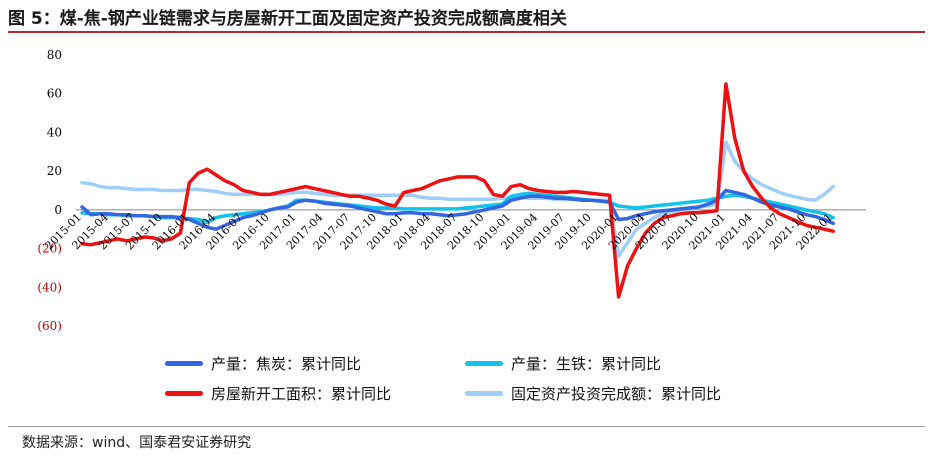  Describe the element at coordinates (586, 364) in the screenshot. I see `legend-label-pig-iron: 产量：生铁：累计同比` at that location.